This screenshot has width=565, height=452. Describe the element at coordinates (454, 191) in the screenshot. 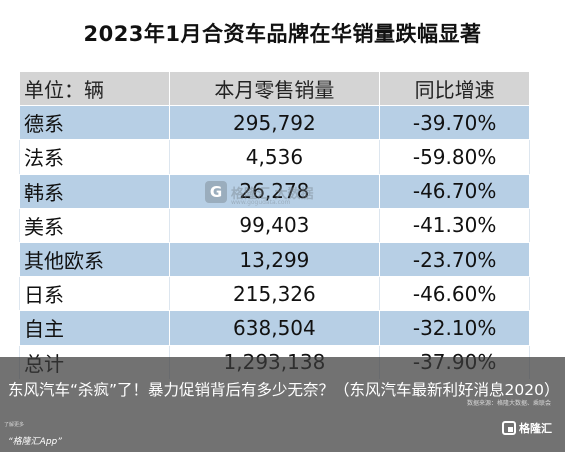

I see `row-yoy: -46.70%` at that location.